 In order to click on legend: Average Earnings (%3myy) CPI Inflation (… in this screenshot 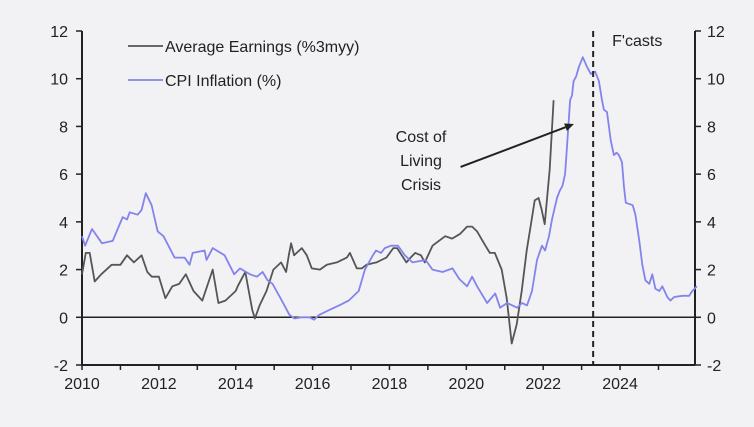, I will do `click(243, 64)`.